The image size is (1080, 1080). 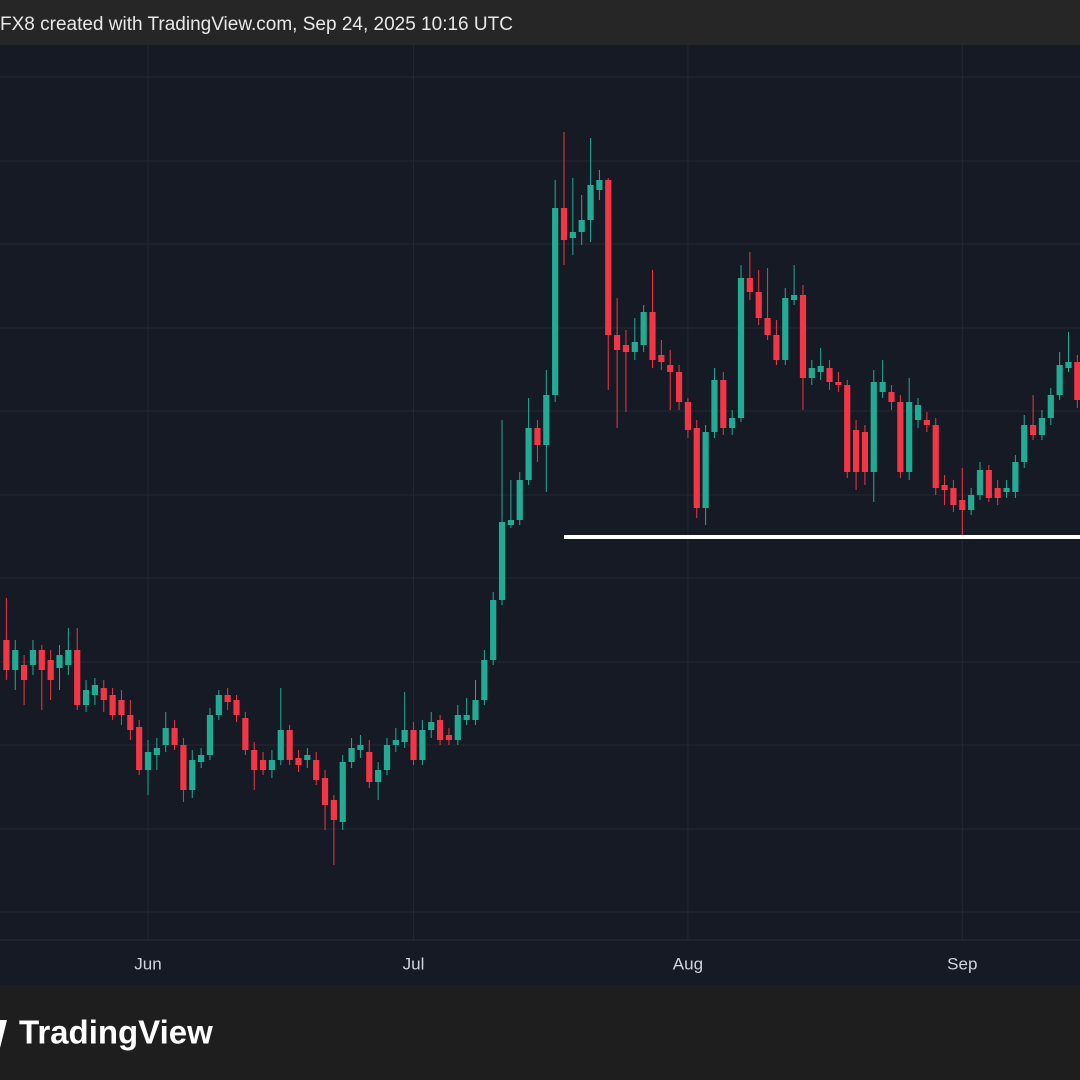 I want to click on x-tick-label: Sep, so click(x=962, y=963).